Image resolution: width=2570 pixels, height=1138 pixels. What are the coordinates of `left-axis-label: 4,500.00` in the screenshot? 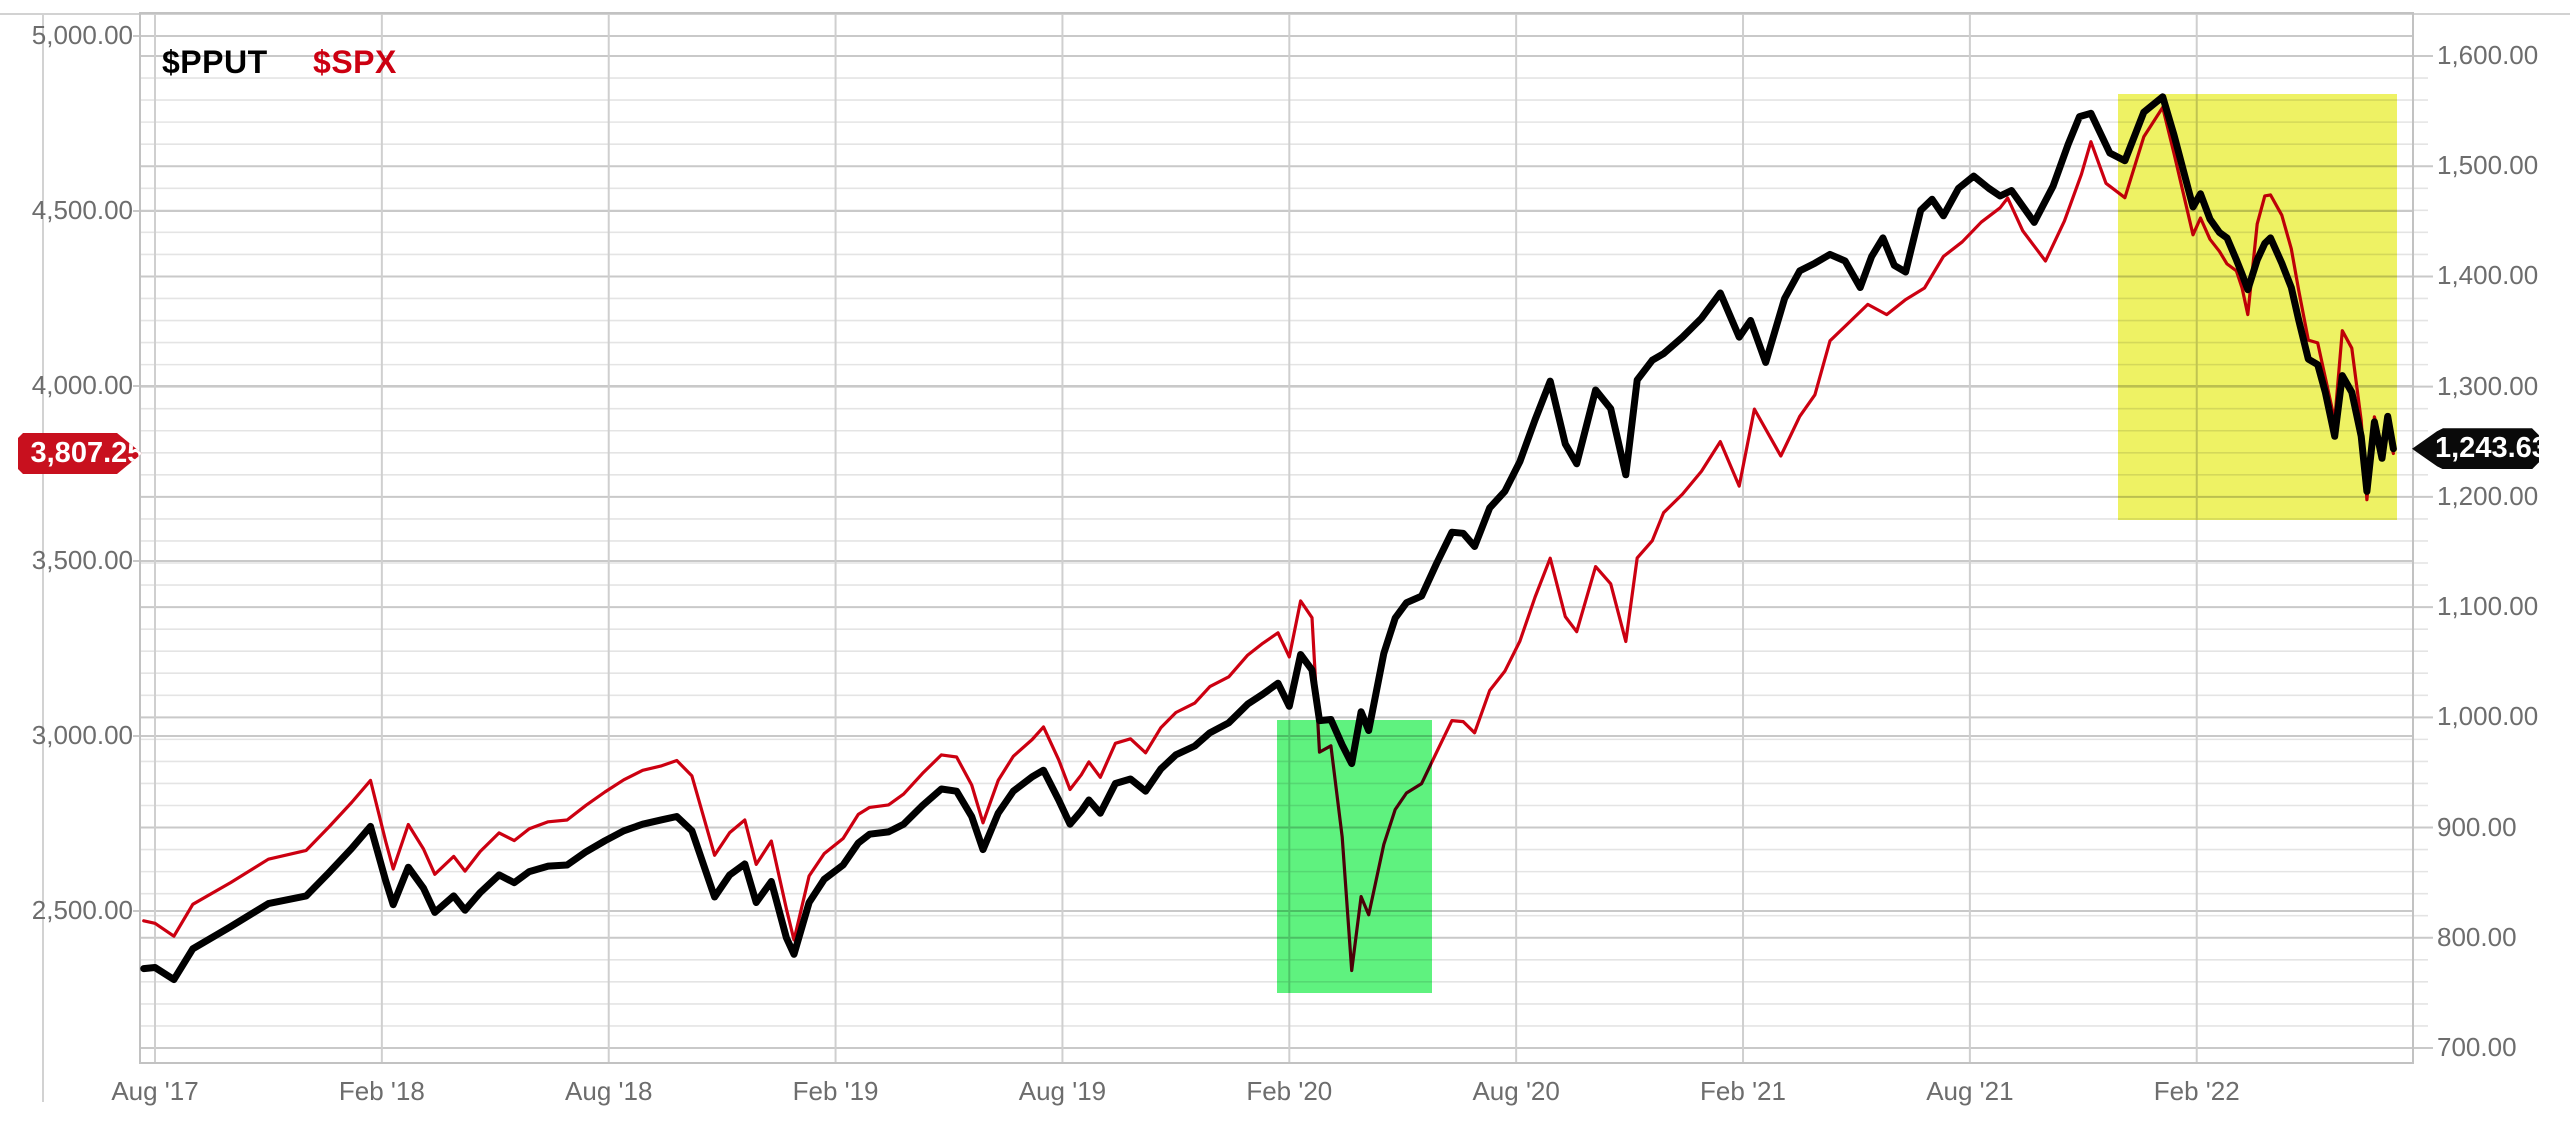 It's located at (82, 210).